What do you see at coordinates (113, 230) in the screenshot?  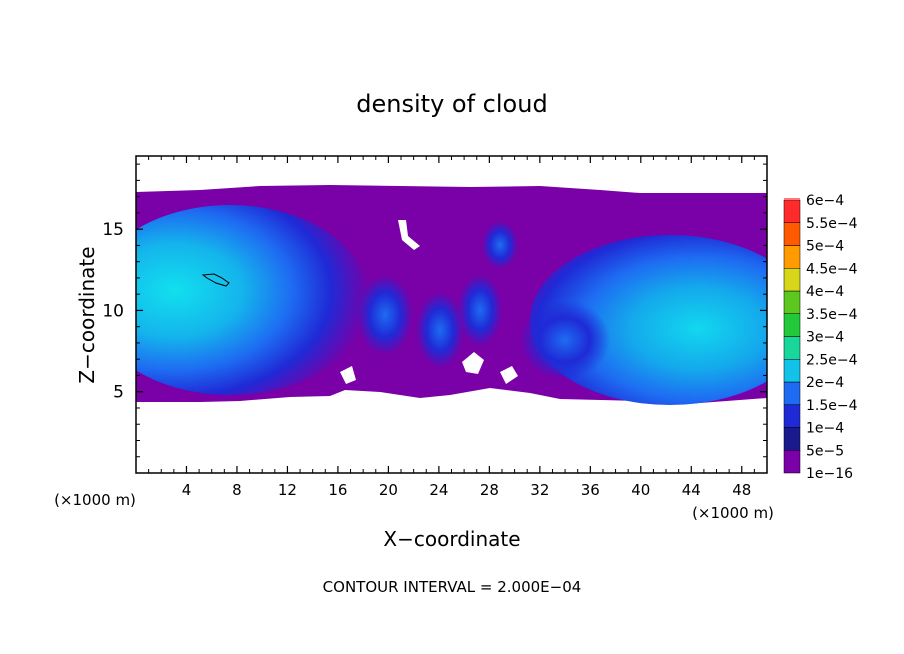 I see `y-tick-label: 15` at bounding box center [113, 230].